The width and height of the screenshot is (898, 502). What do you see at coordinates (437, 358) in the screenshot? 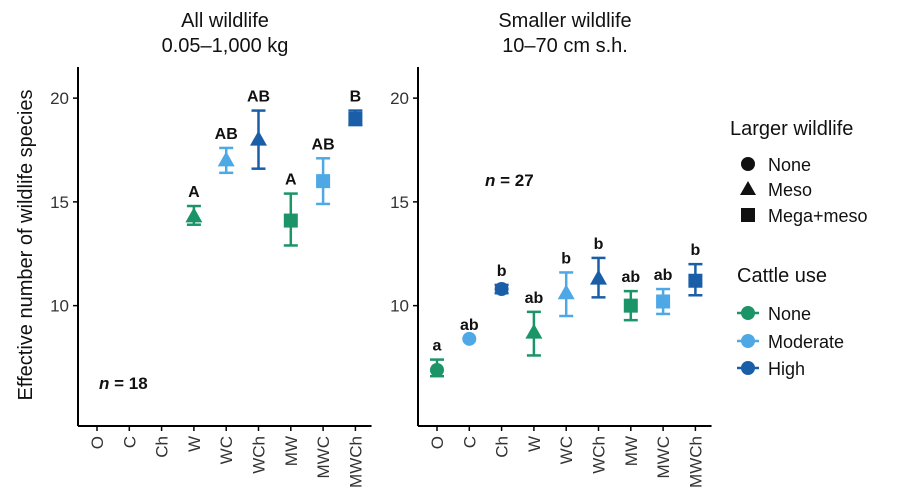
I see `data-point-O: a` at bounding box center [437, 358].